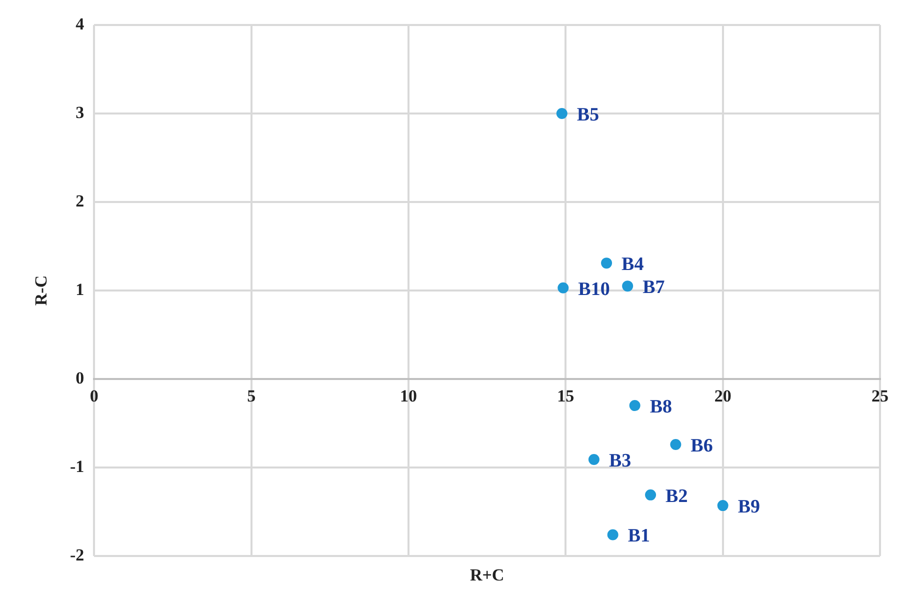  What do you see at coordinates (408, 396) in the screenshot?
I see `x-tick-label: 10` at bounding box center [408, 396].